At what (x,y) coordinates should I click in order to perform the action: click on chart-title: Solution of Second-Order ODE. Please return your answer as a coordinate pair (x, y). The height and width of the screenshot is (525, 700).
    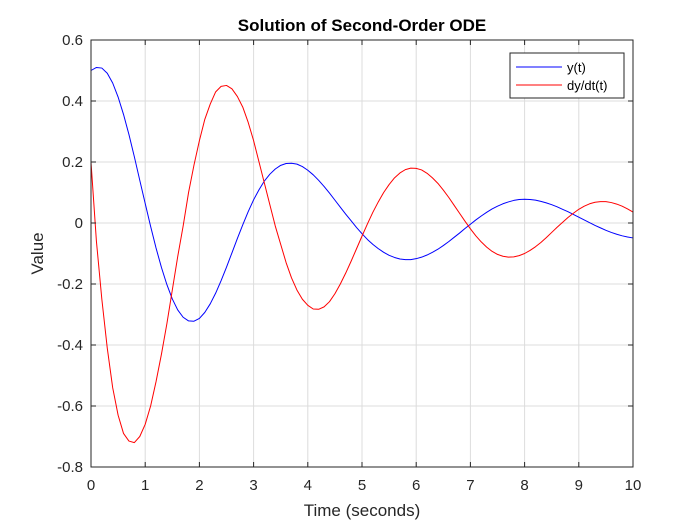
    Looking at the image, I should click on (362, 25).